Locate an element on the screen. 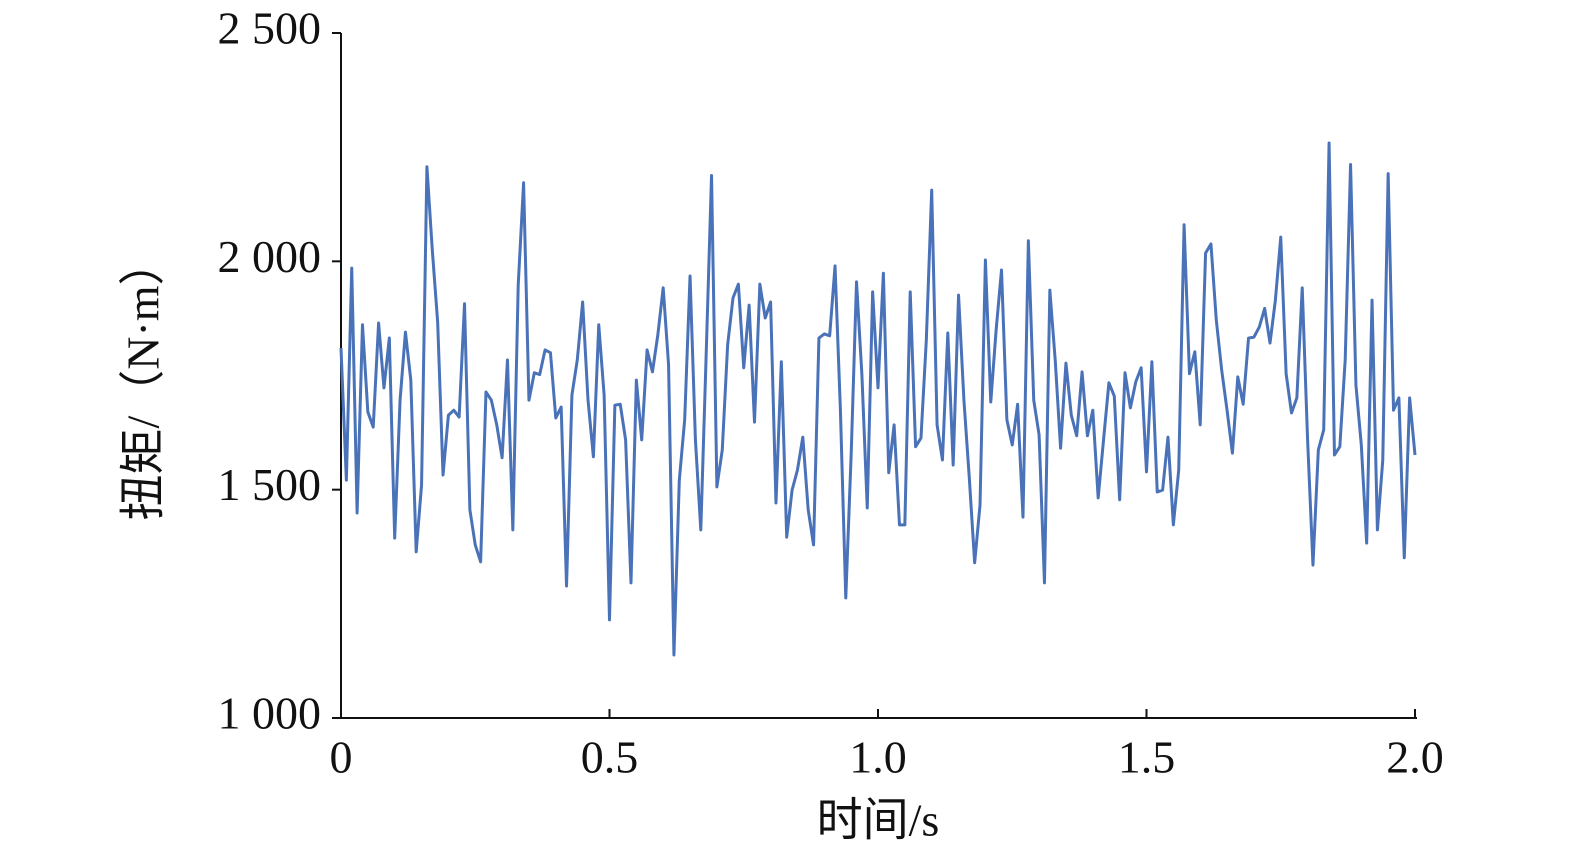  x-tick-label: 0.5 is located at coordinates (610, 757).